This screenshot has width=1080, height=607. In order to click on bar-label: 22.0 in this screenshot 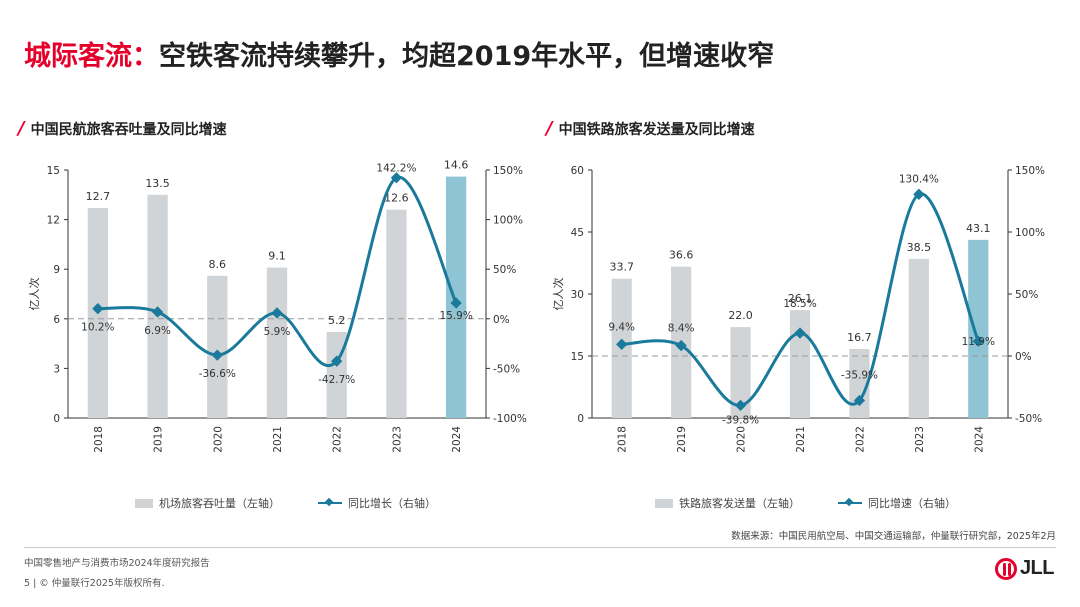, I will do `click(740, 315)`.